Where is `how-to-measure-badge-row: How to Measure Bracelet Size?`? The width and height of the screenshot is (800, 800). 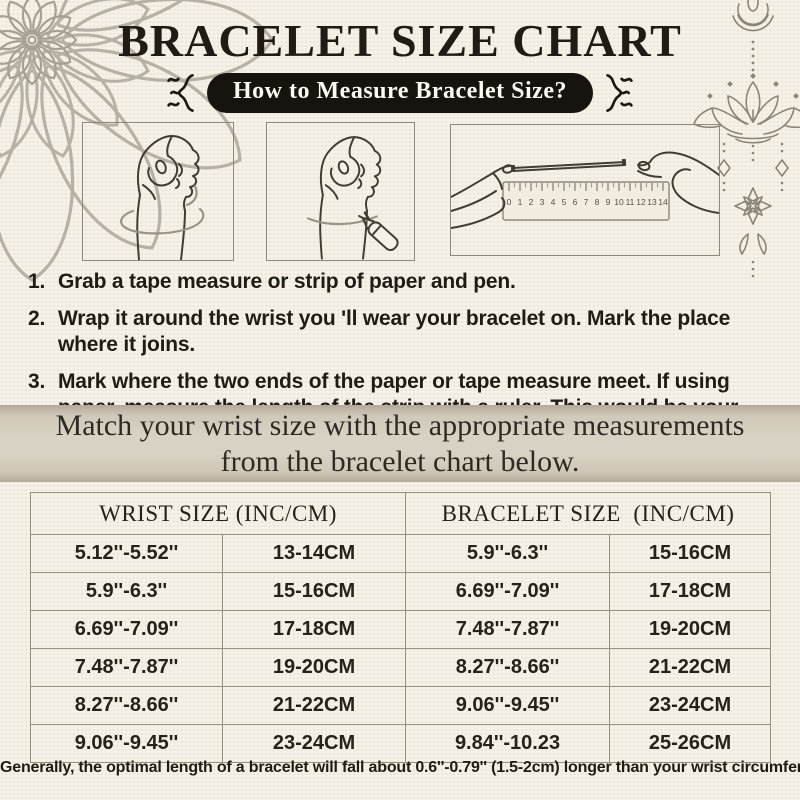 how-to-measure-badge-row: How to Measure Bracelet Size? is located at coordinates (400, 93).